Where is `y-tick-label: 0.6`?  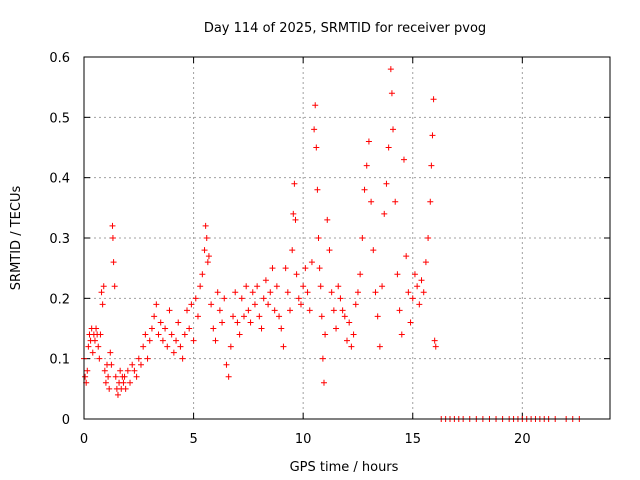 y-tick-label: 0.6 is located at coordinates (59, 58).